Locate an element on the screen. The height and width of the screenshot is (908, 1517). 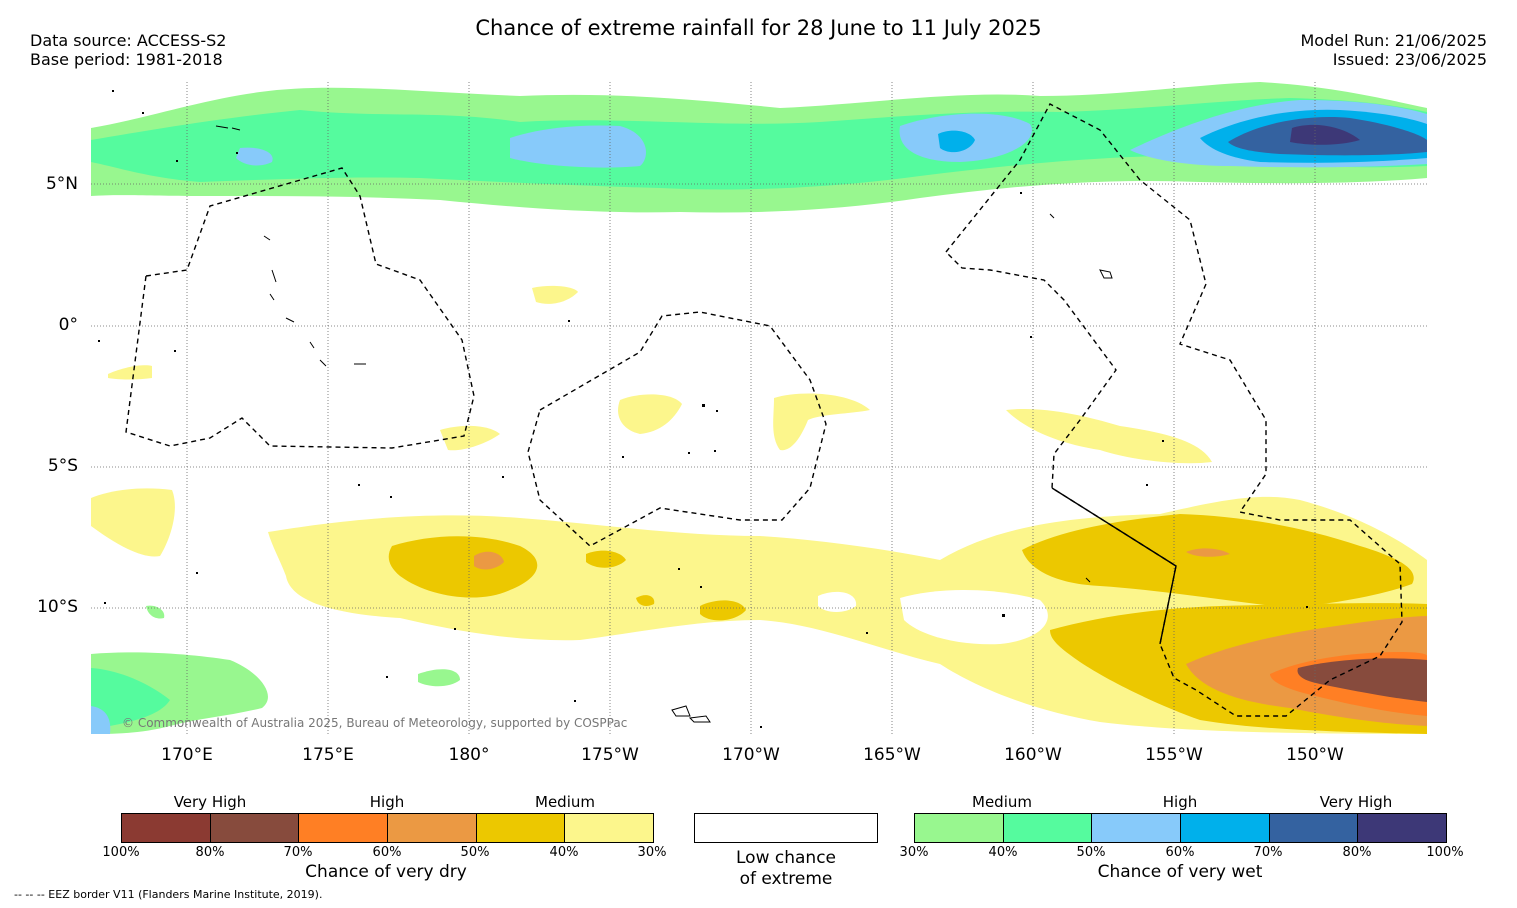
wet-category-label: Medium is located at coordinates (1002, 802).